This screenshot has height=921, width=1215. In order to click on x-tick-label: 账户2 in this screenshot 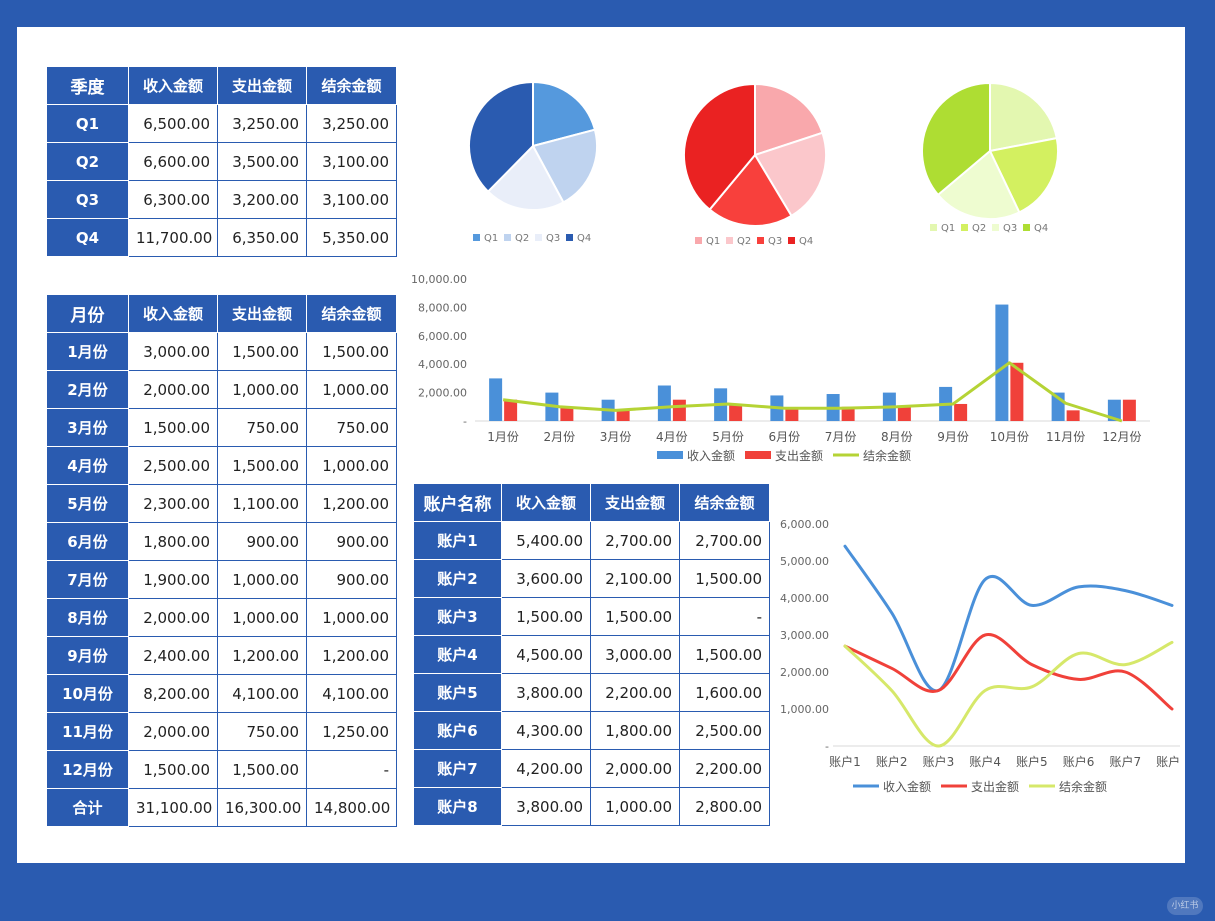, I will do `click(892, 761)`.